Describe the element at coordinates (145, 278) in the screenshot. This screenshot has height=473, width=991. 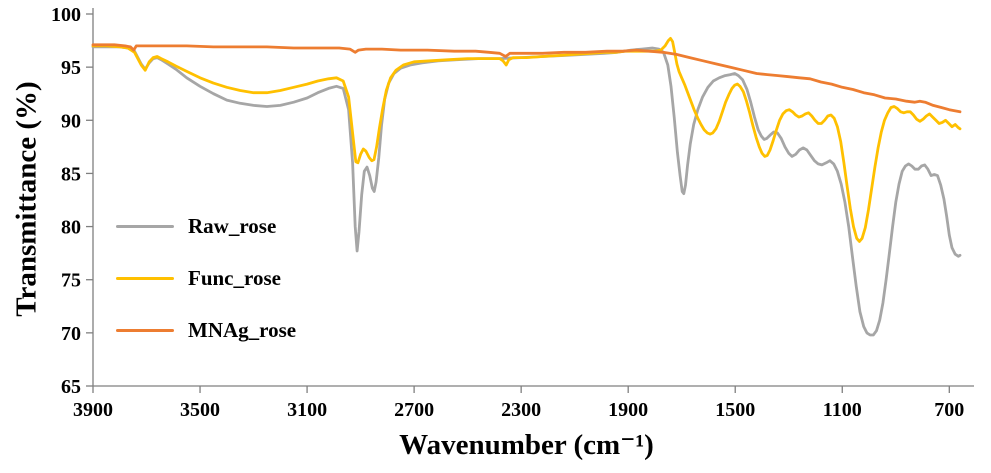
I see `legend-swatch-func-rose` at that location.